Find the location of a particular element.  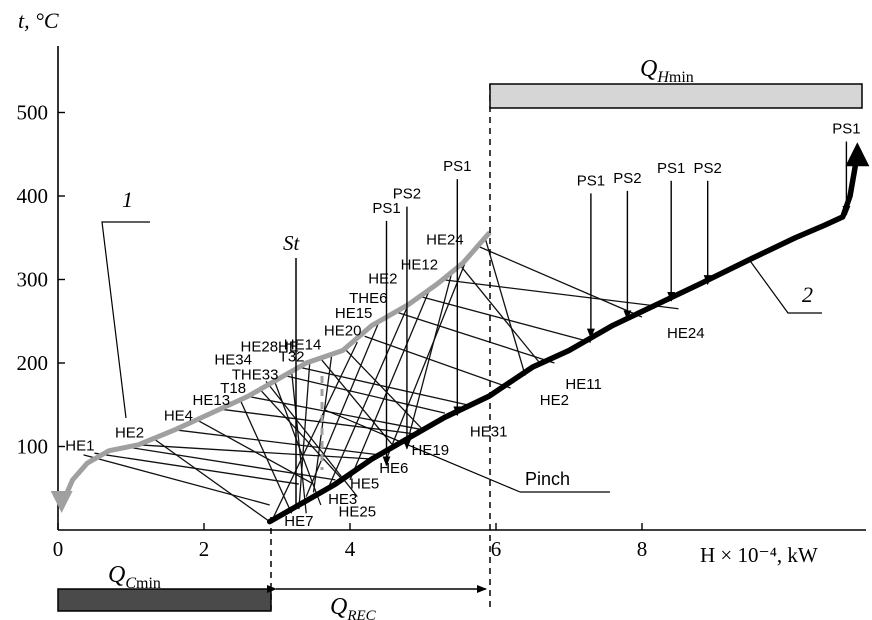

hot-stream-exchanger-label: HE34 is located at coordinates (233, 360).